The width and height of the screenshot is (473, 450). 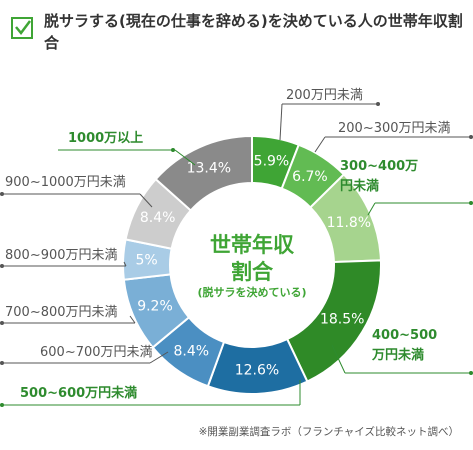 I want to click on value-label: 18.5%, so click(x=342, y=320).